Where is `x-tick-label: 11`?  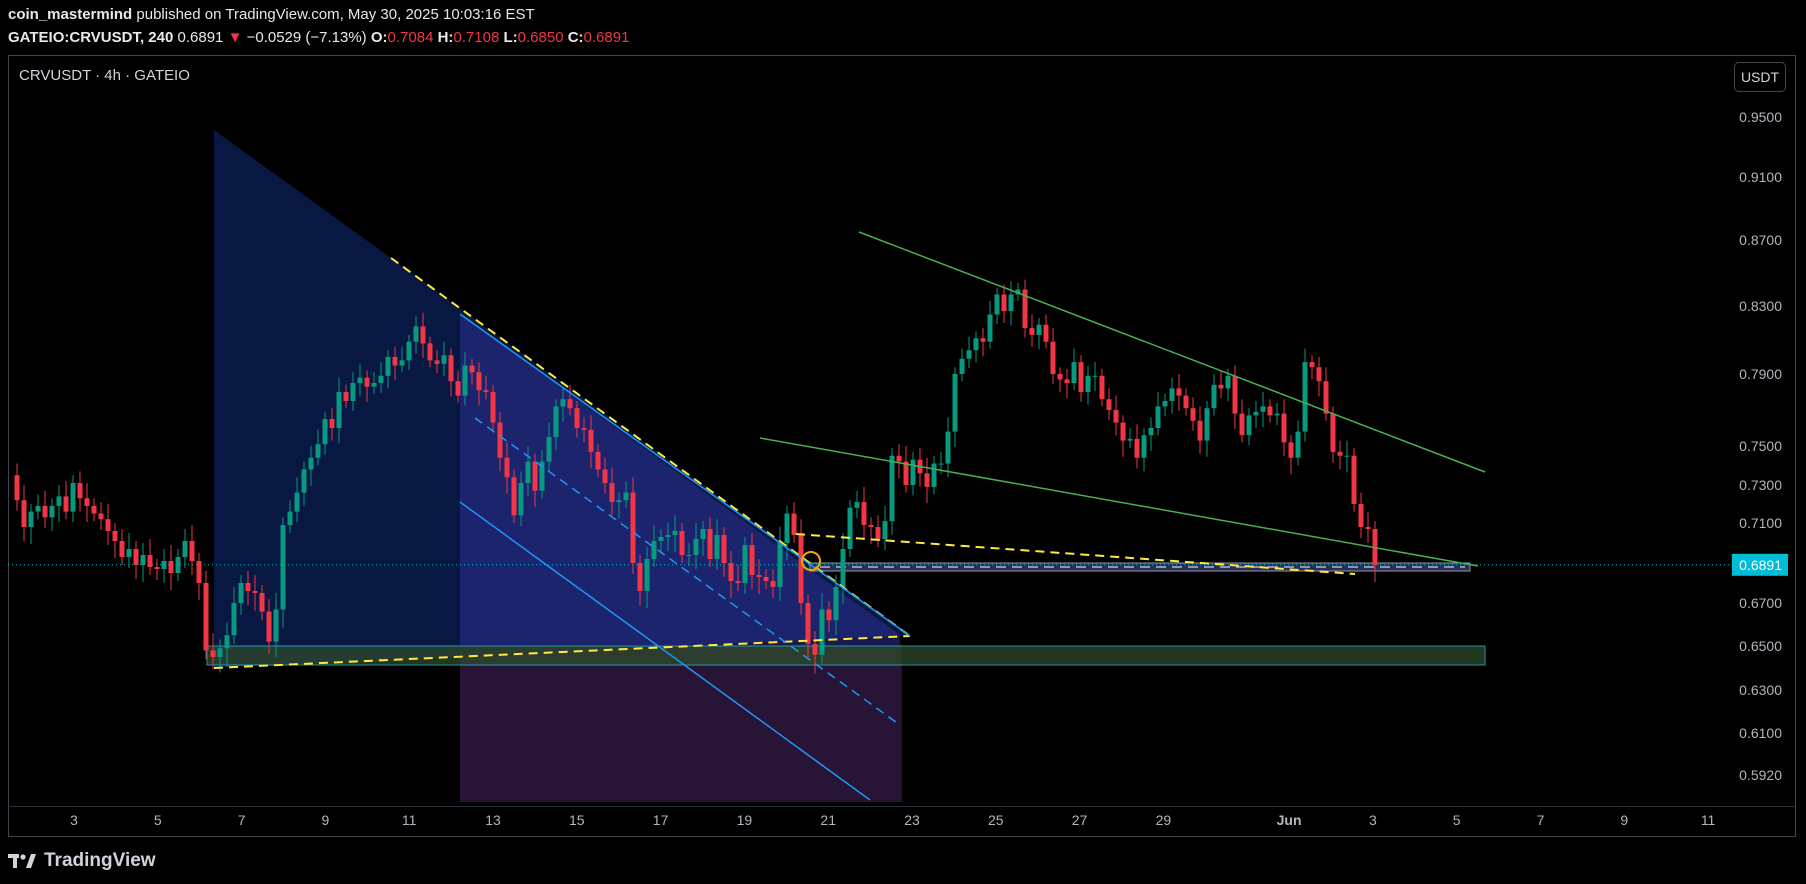 x-tick-label: 11 is located at coordinates (409, 820).